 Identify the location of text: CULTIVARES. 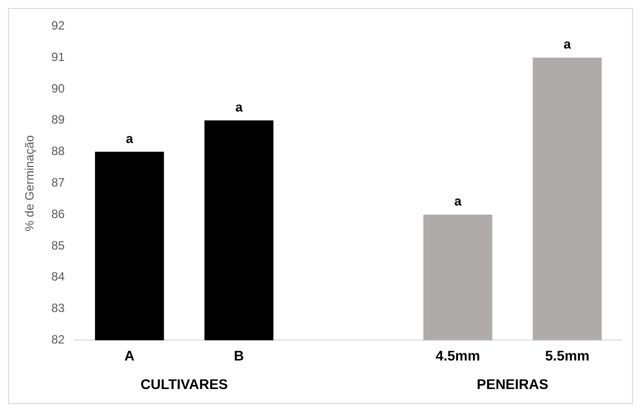
(184, 384).